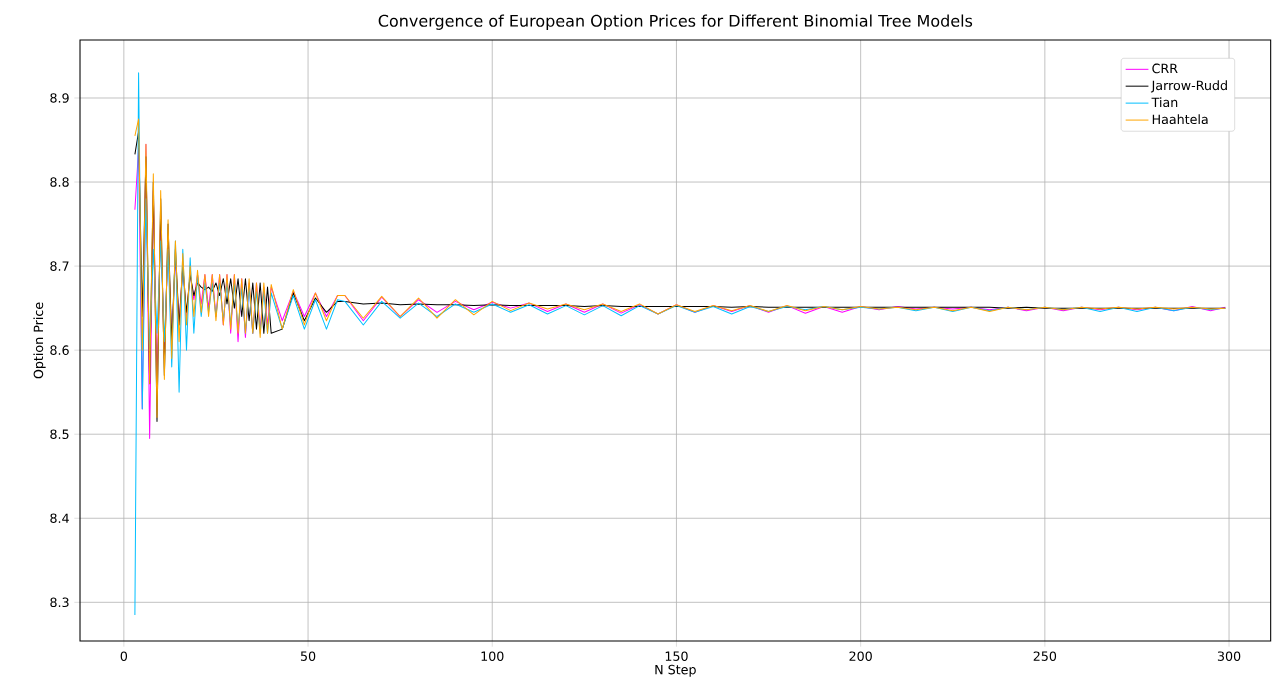  I want to click on x-tick-label: 50, so click(308, 656).